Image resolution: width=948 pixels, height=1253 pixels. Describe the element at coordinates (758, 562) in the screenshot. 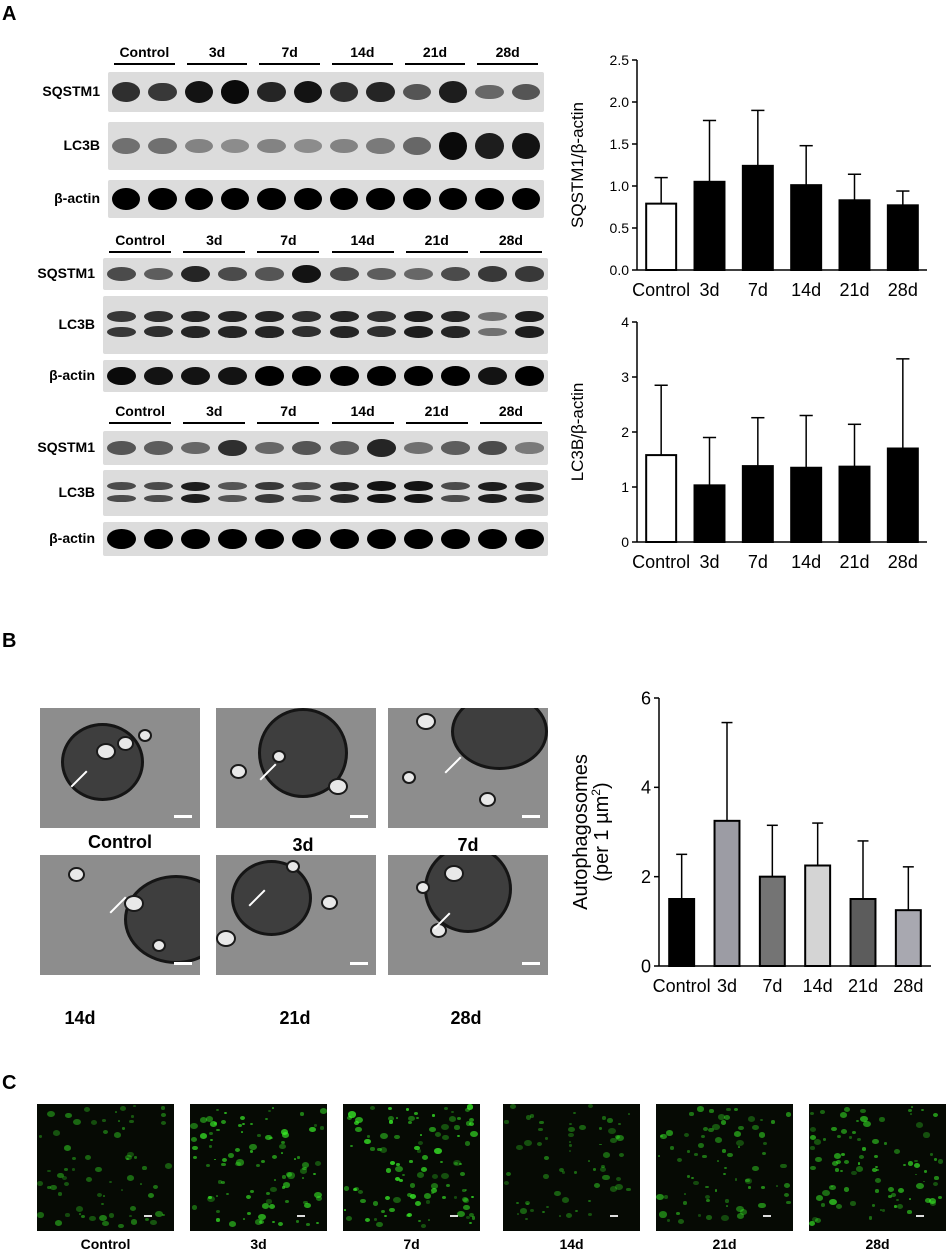

I see `x-category-label: 7d` at that location.